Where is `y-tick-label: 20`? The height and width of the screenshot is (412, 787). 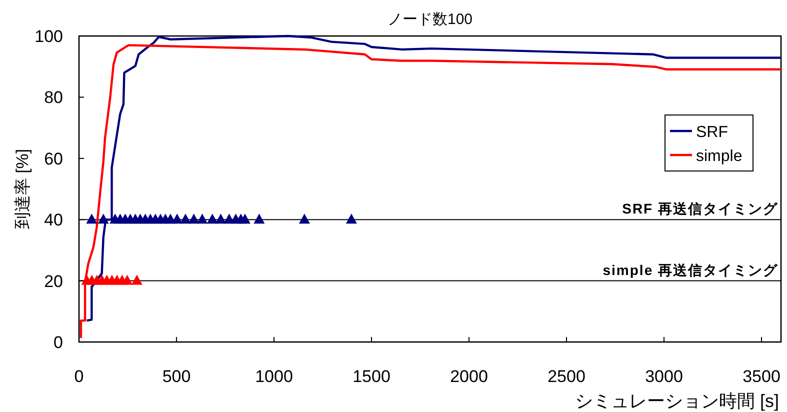
y-tick-label: 20 is located at coordinates (53, 281).